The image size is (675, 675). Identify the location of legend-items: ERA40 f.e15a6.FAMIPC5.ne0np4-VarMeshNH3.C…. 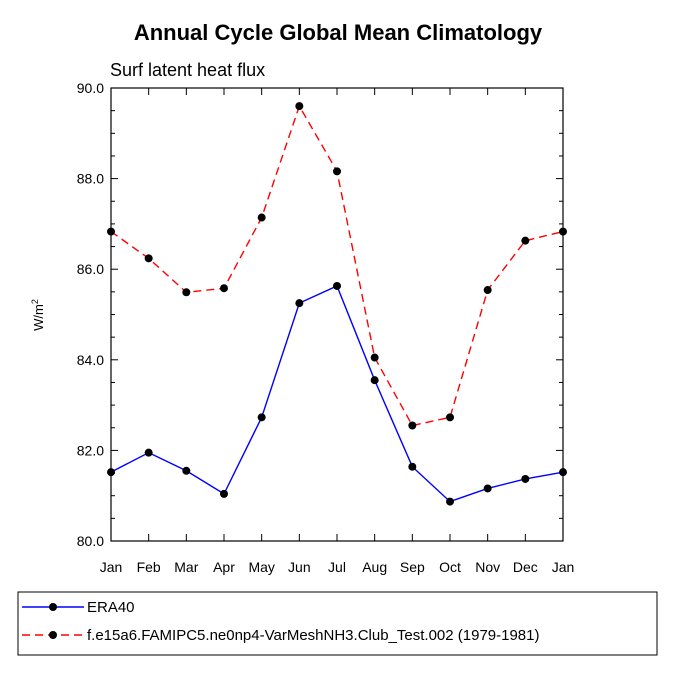
(280, 621).